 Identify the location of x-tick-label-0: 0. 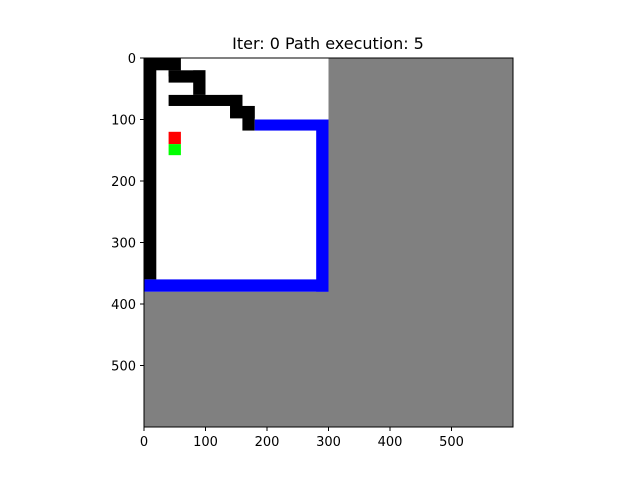
(144, 442).